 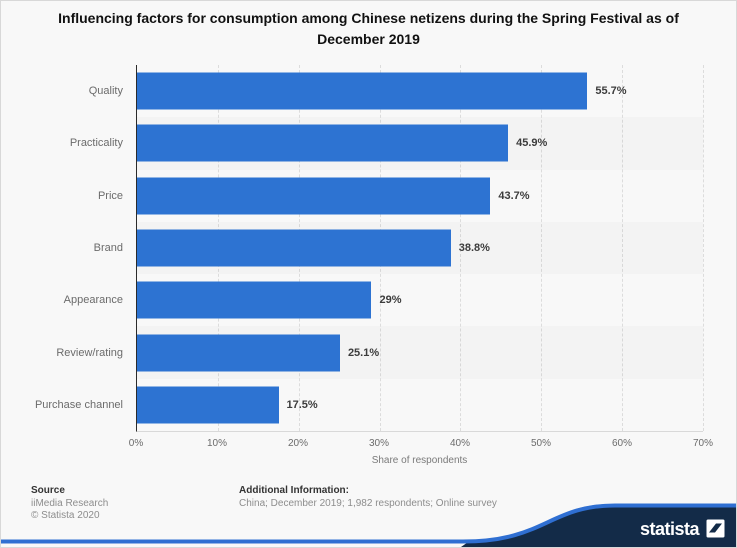 What do you see at coordinates (48, 490) in the screenshot?
I see `source-heading: Source` at bounding box center [48, 490].